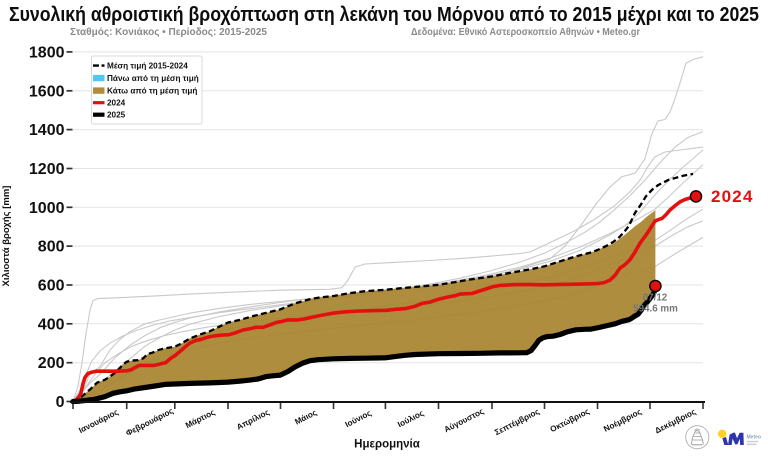 This screenshot has width=768, height=456. I want to click on svg-text: Ημερομηνία, so click(387, 445).